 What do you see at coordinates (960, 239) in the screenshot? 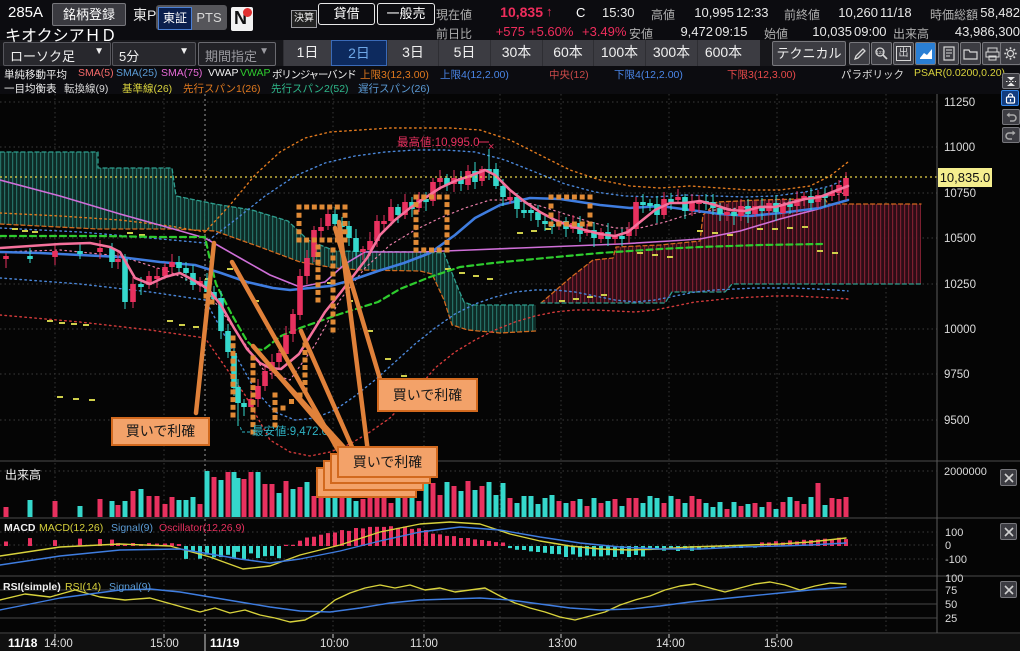
I see `svg-text: 10500` at bounding box center [960, 239].